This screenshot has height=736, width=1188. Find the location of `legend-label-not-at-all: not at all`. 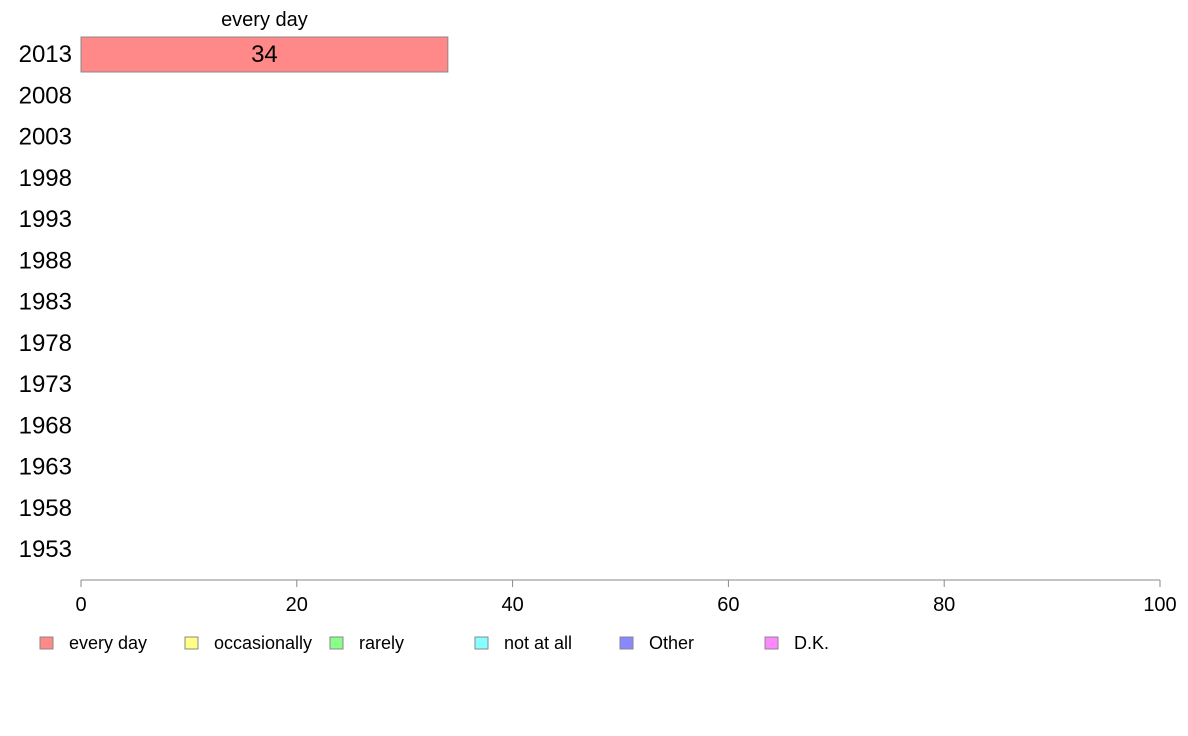

legend-label-not-at-all: not at all is located at coordinates (538, 643).